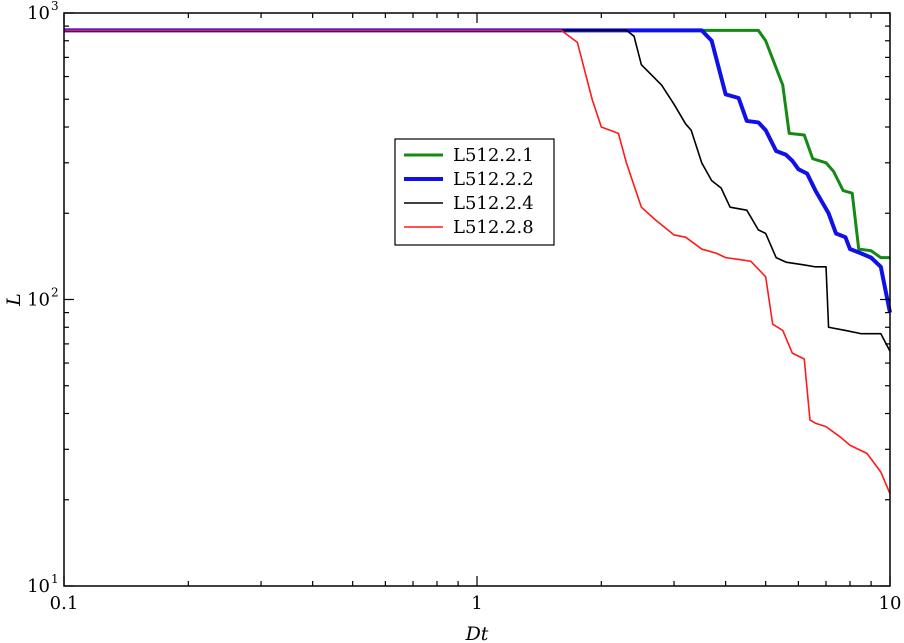 This screenshot has height=643, width=904. Describe the element at coordinates (64, 603) in the screenshot. I see `x-tick-label: 0.1` at that location.